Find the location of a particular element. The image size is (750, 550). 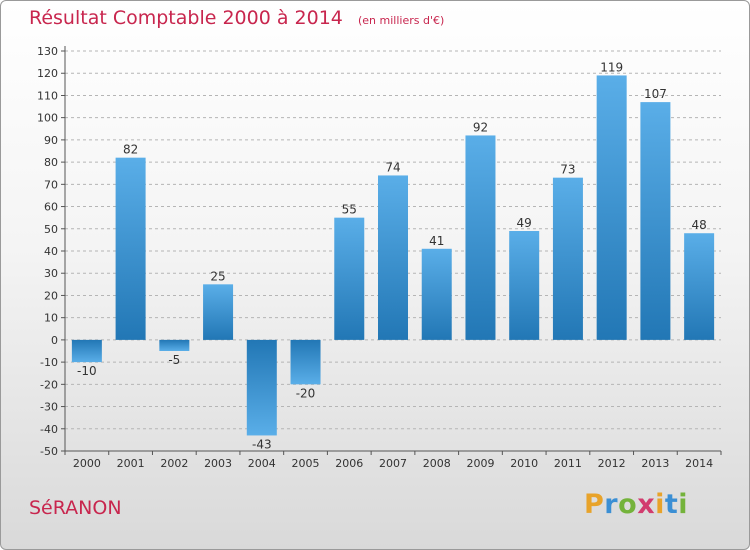

x-tick-label: 2012 is located at coordinates (612, 463).